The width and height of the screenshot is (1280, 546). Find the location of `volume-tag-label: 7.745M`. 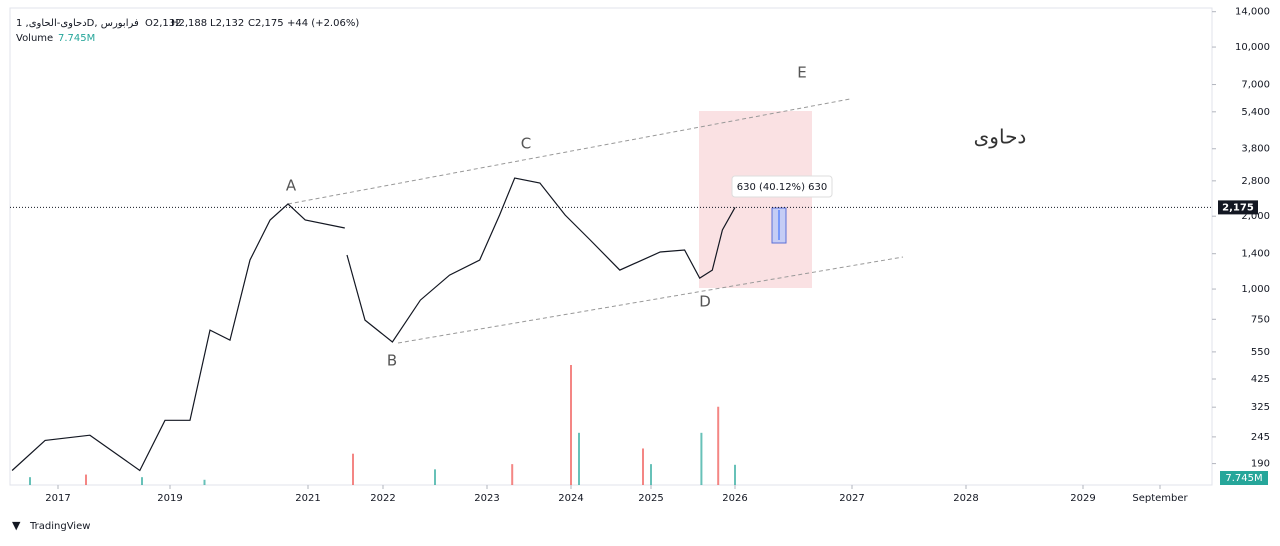

volume-tag-label: 7.745M is located at coordinates (1243, 478).